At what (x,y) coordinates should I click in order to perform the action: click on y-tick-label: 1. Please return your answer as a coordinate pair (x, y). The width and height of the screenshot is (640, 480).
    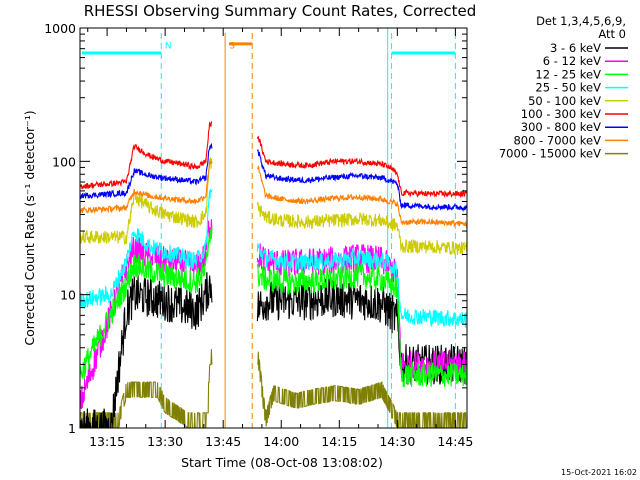
    Looking at the image, I should click on (72, 428).